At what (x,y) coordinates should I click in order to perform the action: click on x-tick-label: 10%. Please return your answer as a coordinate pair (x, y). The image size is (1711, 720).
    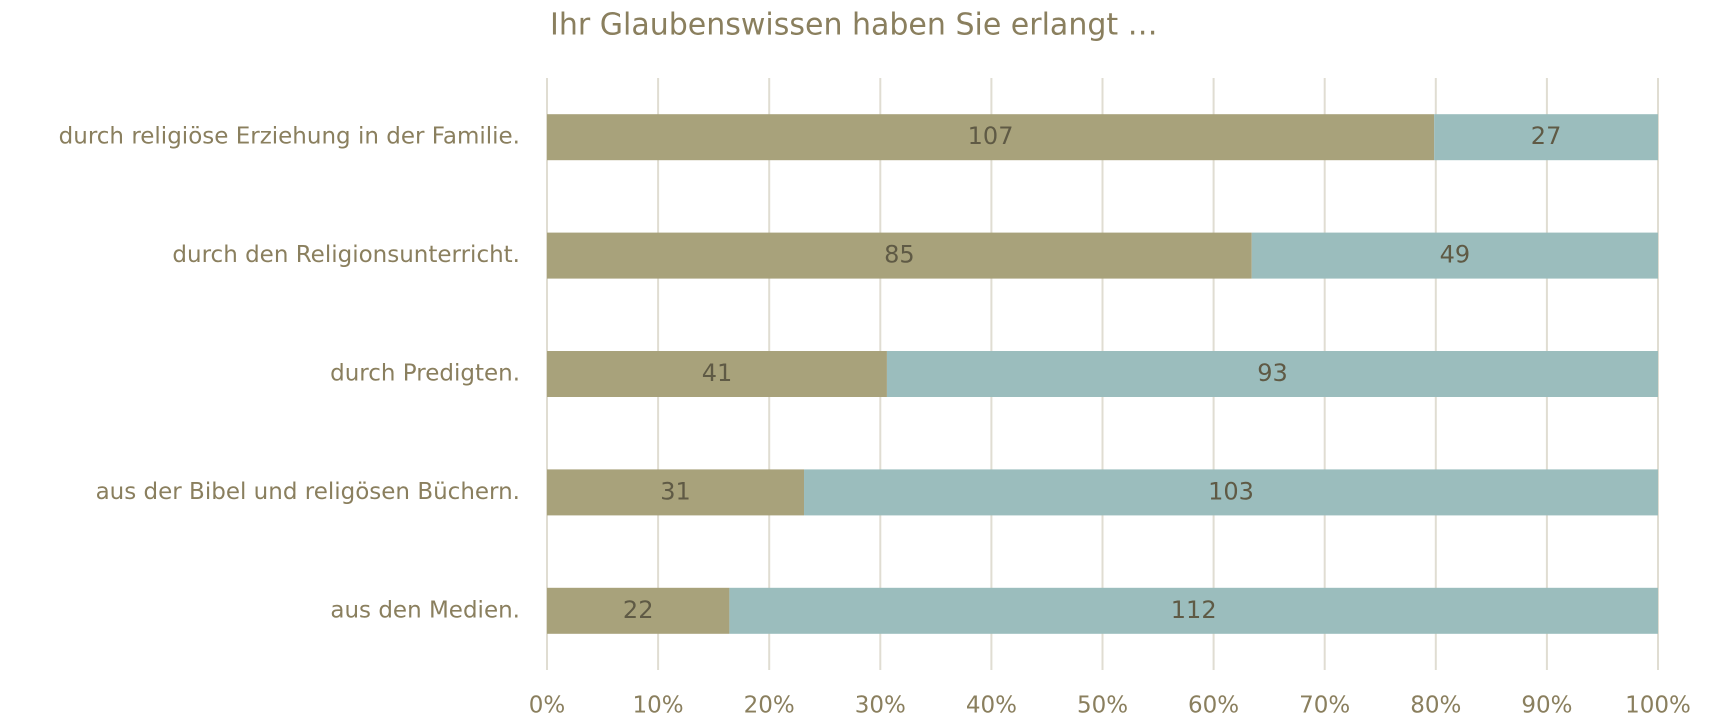
    Looking at the image, I should click on (658, 706).